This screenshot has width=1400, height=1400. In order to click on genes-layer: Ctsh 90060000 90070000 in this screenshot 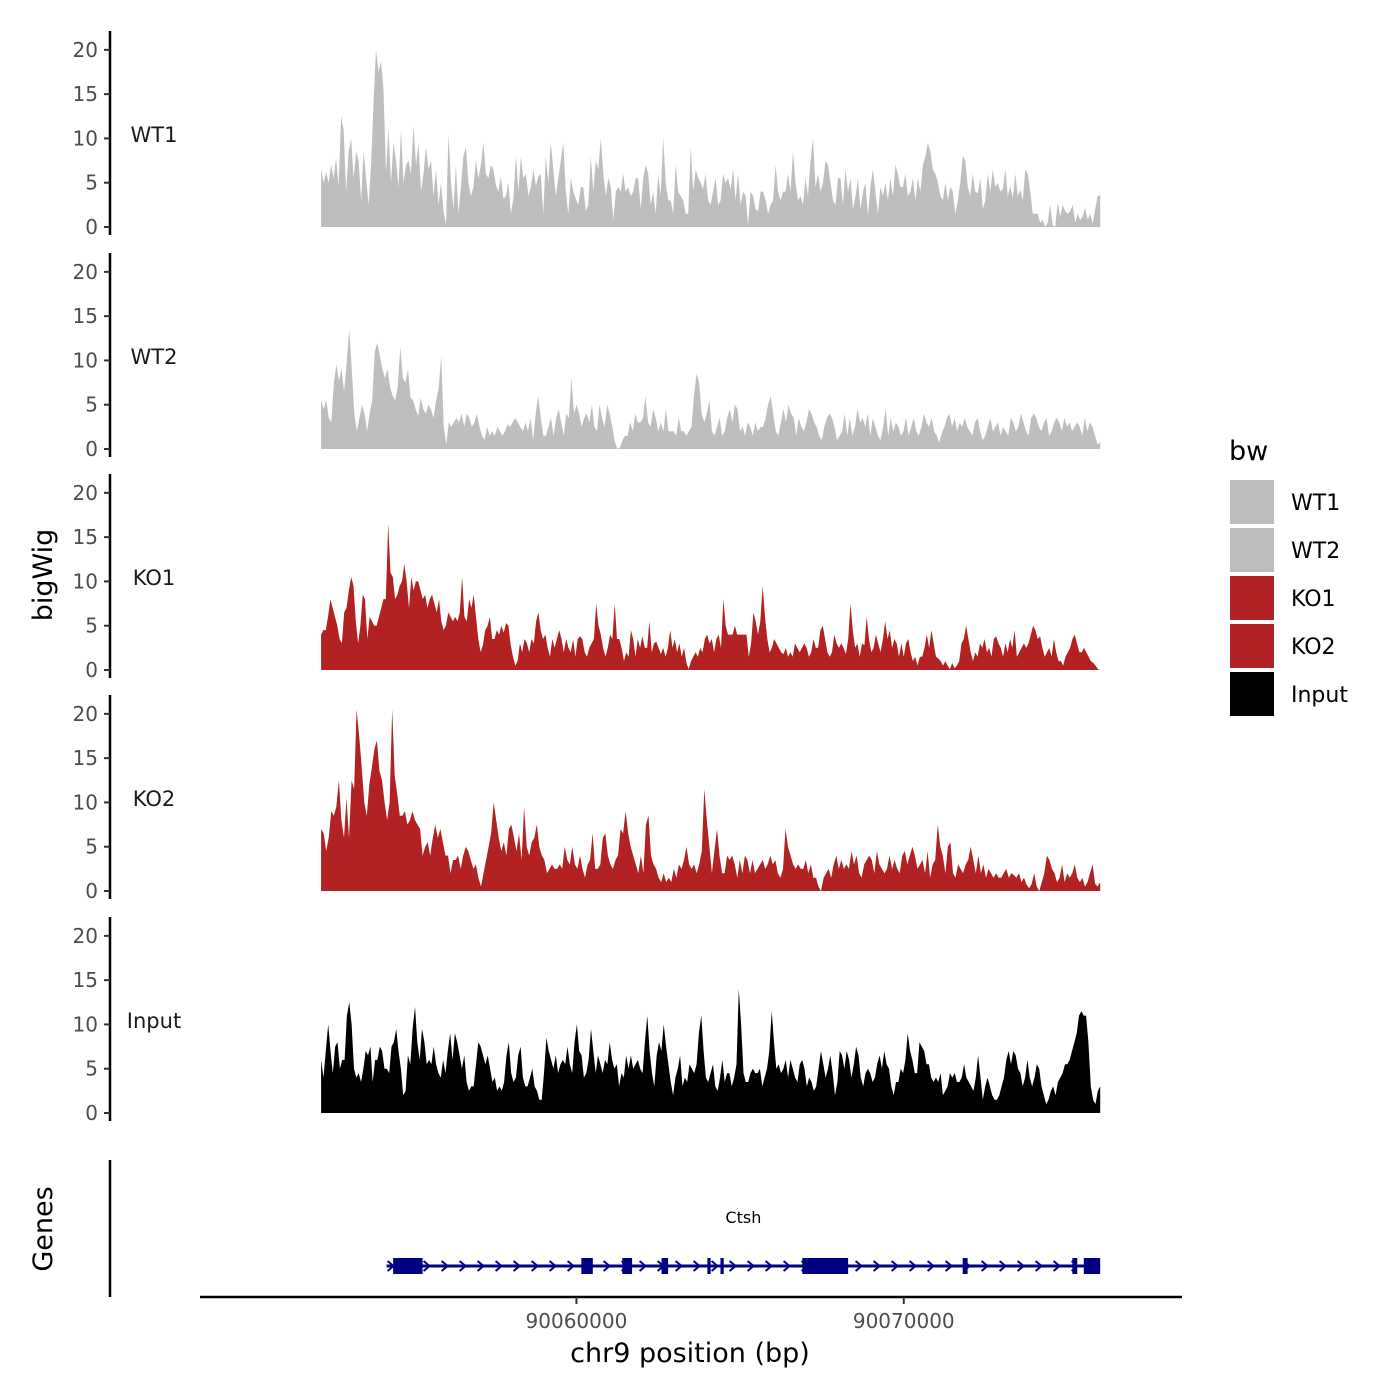, I will do `click(645, 1246)`.